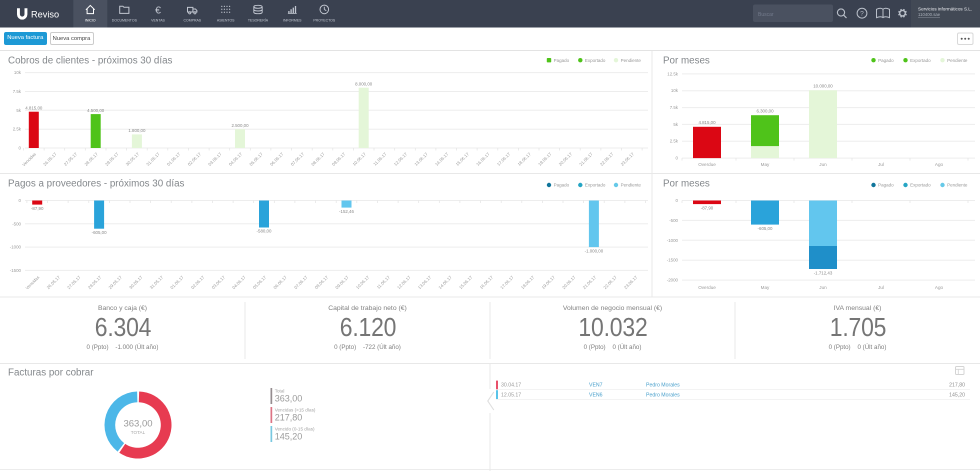 This screenshot has height=471, width=980. I want to click on svg-text: VENTAS, so click(158, 21).